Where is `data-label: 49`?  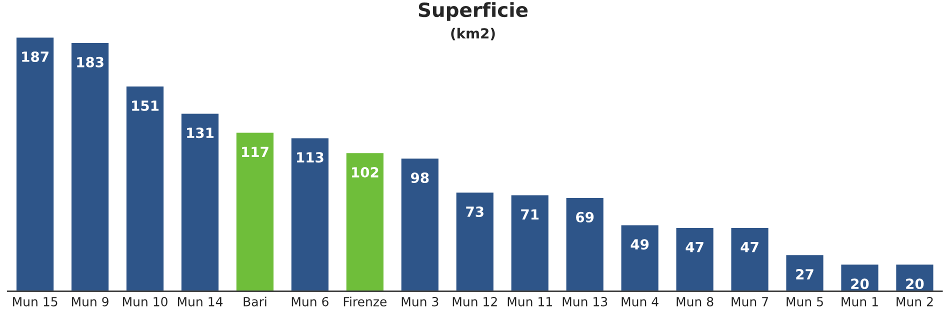
data-label: 49 is located at coordinates (639, 244).